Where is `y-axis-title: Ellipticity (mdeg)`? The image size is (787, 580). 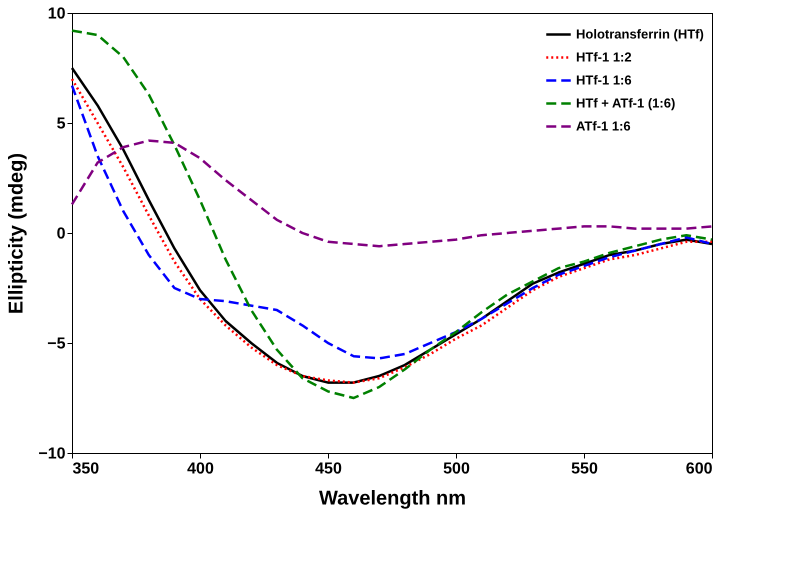 y-axis-title: Ellipticity (mdeg) is located at coordinates (16, 233).